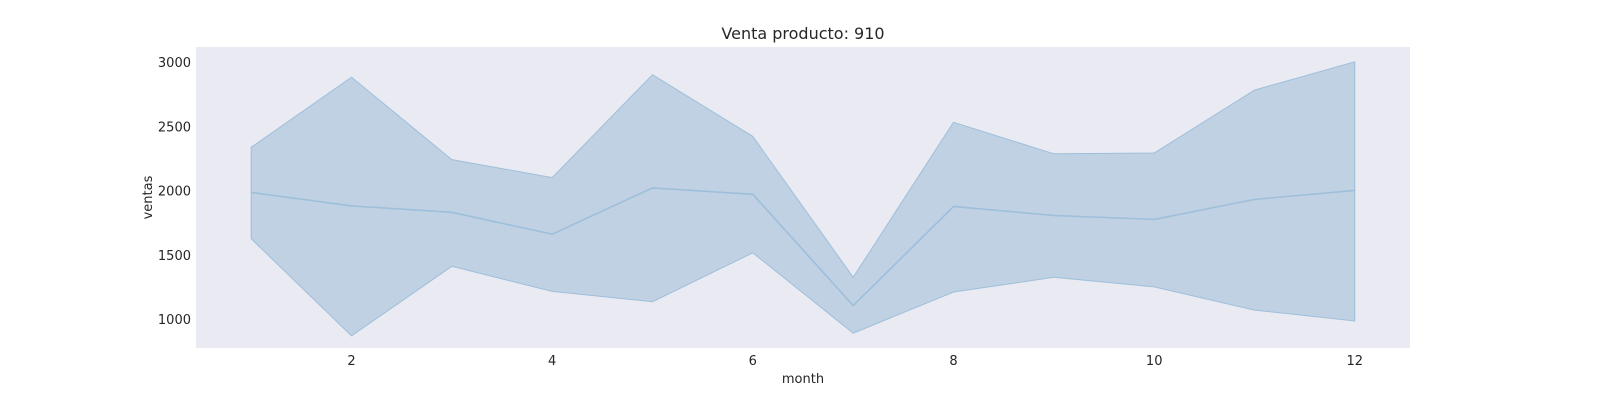  I want to click on y-axis-ticks: 1000 1500 2000 2500 3000, so click(174, 192).